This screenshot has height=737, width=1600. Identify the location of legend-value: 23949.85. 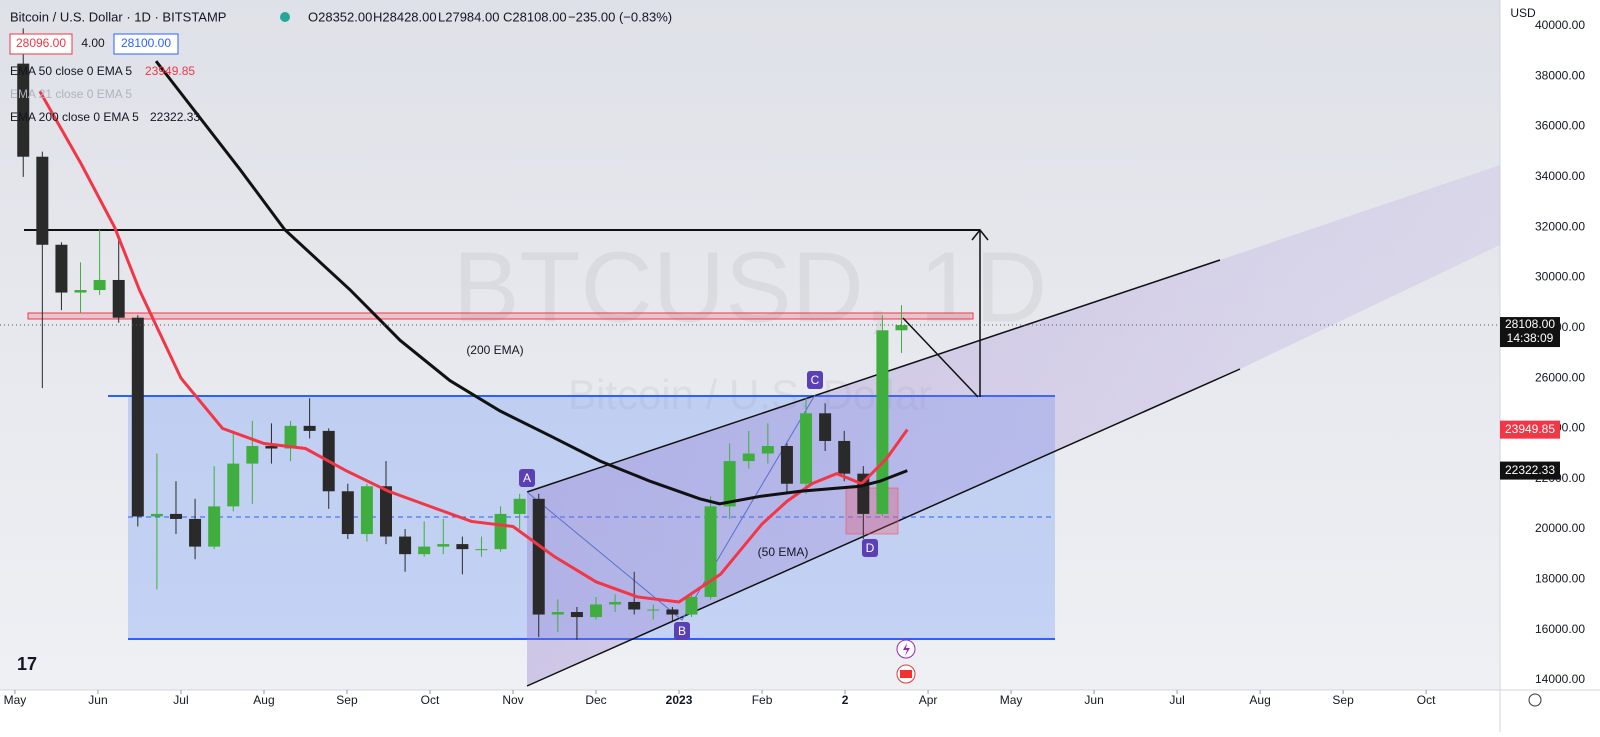
(170, 71).